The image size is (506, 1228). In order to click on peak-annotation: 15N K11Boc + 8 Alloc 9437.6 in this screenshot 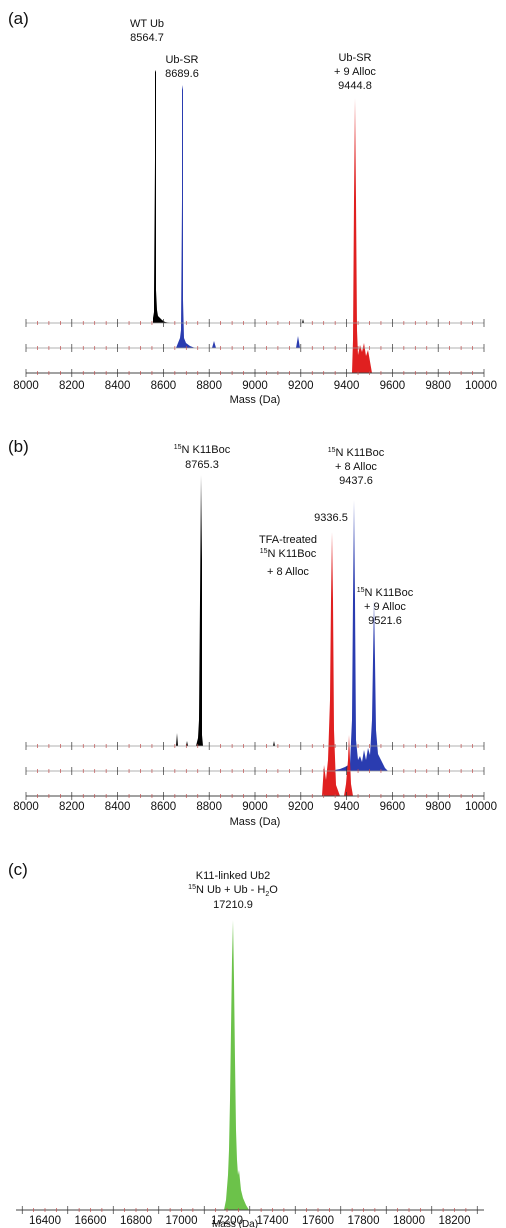, I will do `click(356, 467)`.